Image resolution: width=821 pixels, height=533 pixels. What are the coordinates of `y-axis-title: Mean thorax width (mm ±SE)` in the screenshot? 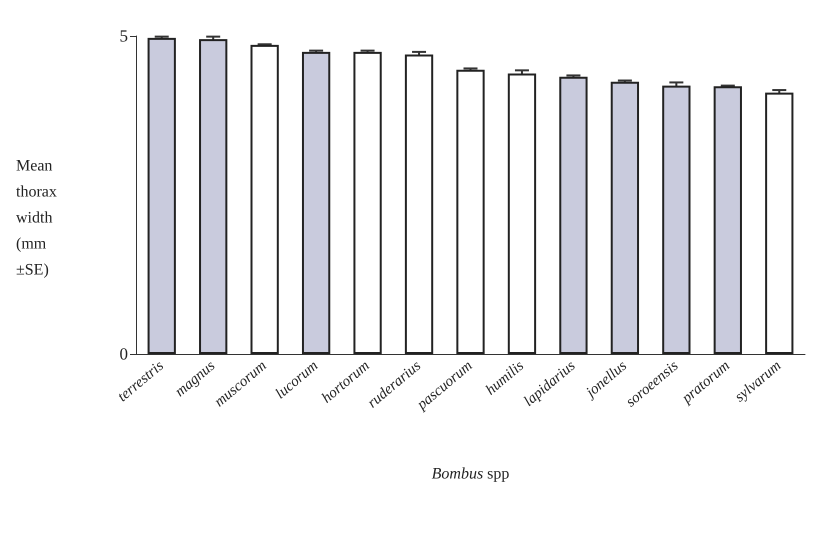 It's located at (38, 218).